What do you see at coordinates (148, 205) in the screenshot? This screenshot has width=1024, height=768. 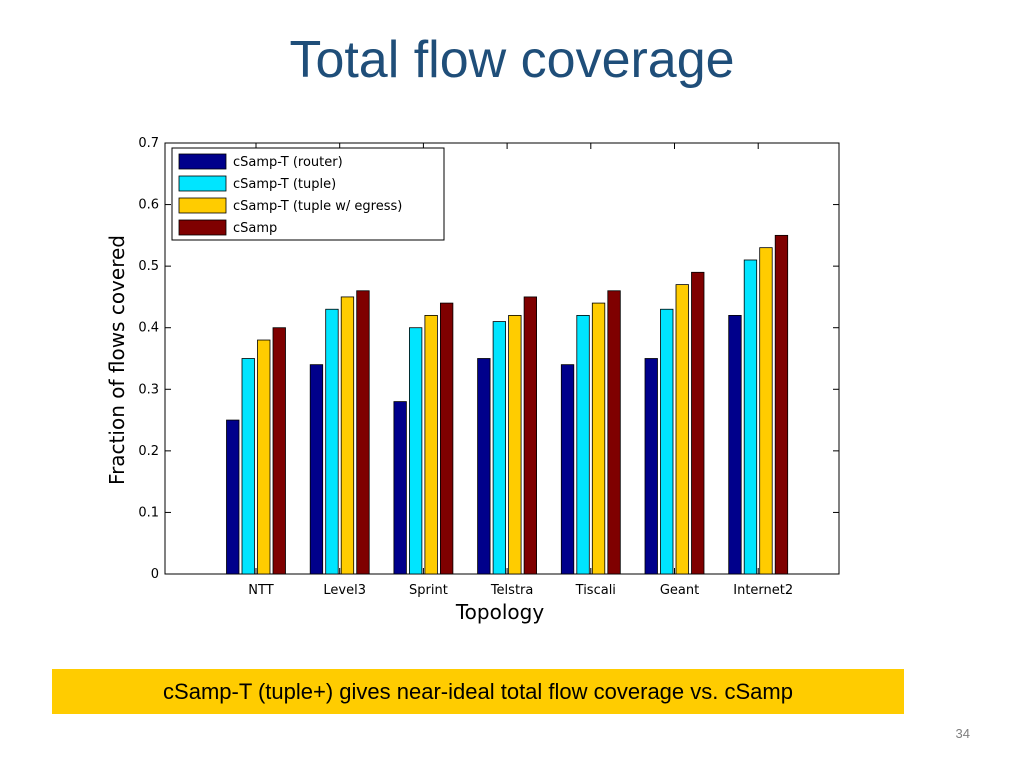 I see `y-tick-label: 0.6` at bounding box center [148, 205].